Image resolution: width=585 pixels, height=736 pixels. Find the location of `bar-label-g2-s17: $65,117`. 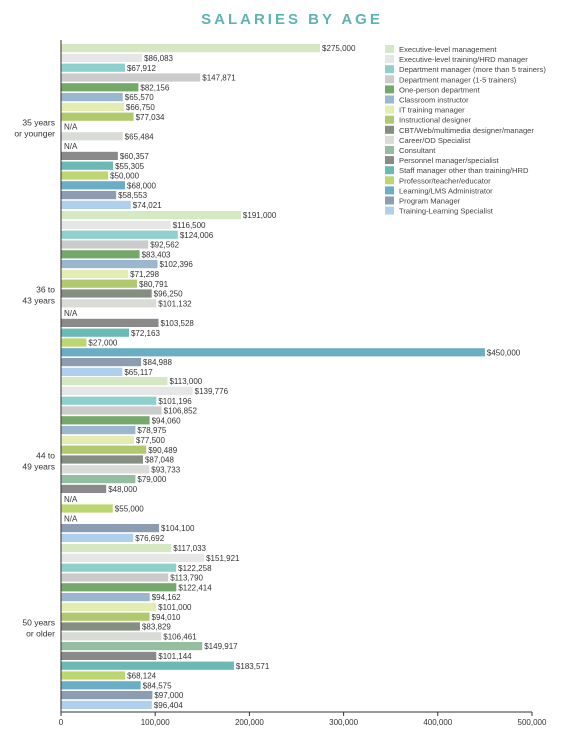

bar-label-g2-s17: $65,117 is located at coordinates (138, 372).